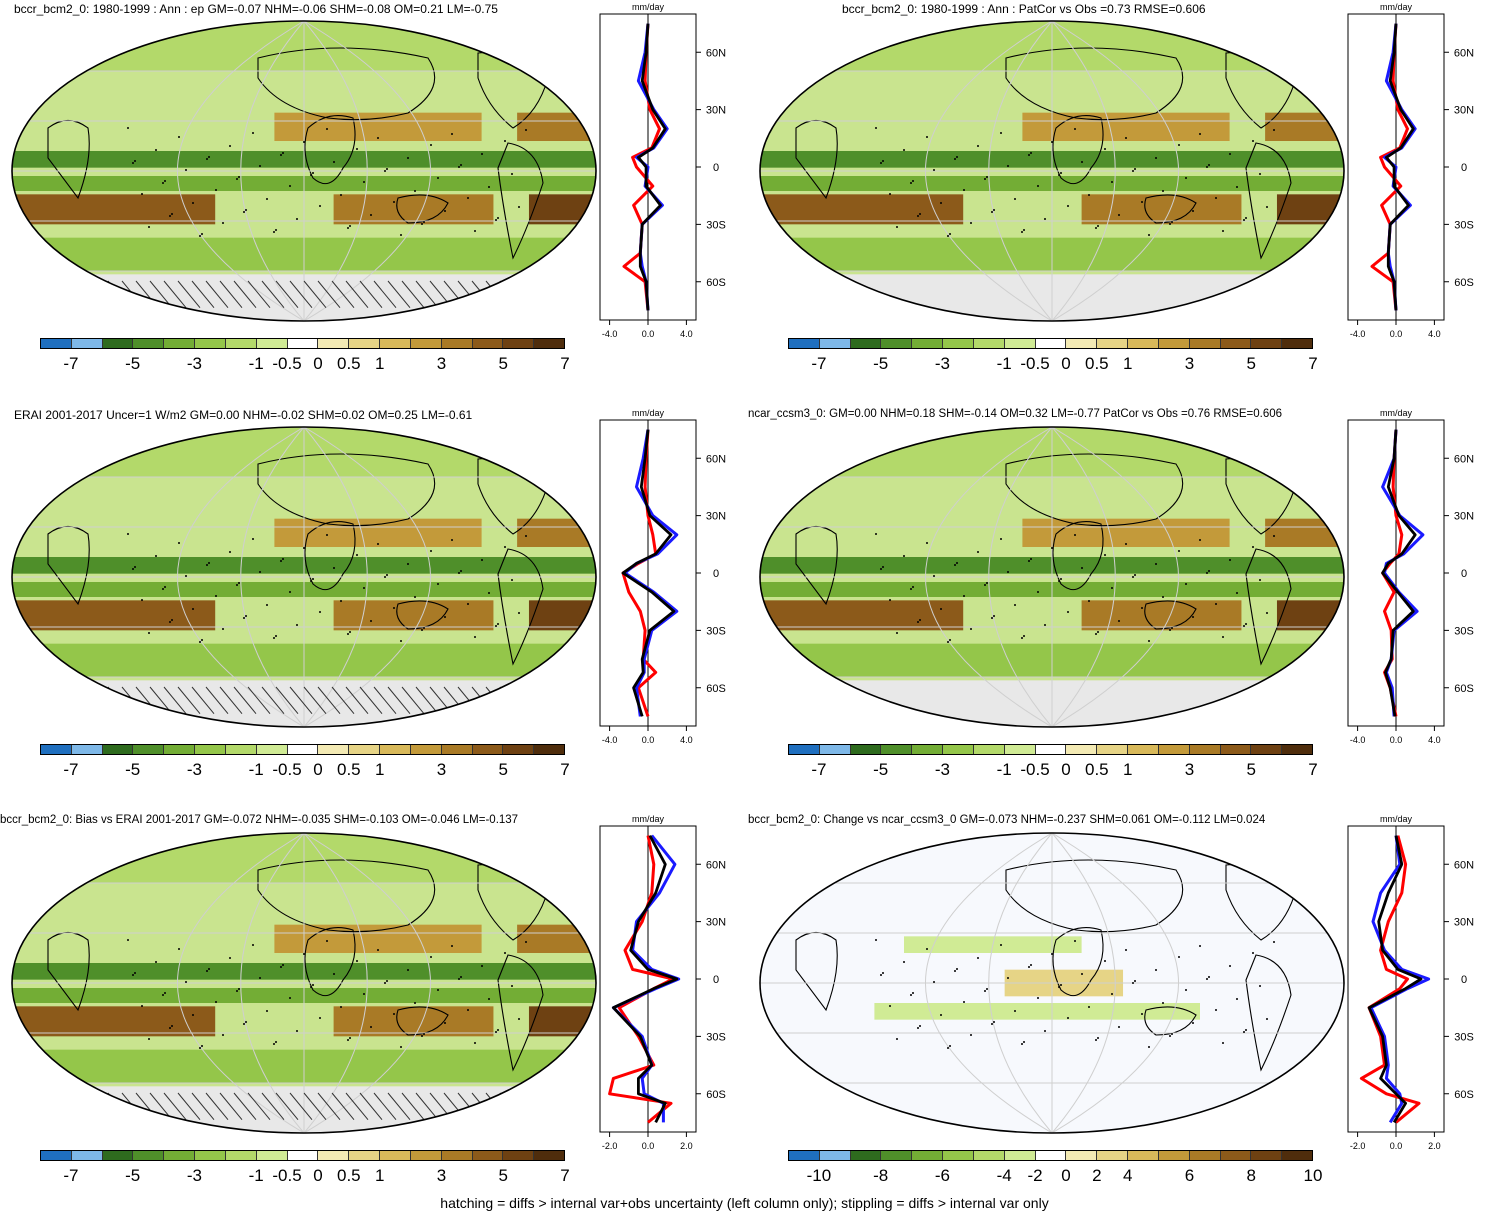 The width and height of the screenshot is (1489, 1216). What do you see at coordinates (1410, 982) in the screenshot?
I see `zonal-mean-plot: mm/day -2.0 0.0 2.0 60N 30N 0 30S 60S` at bounding box center [1410, 982].